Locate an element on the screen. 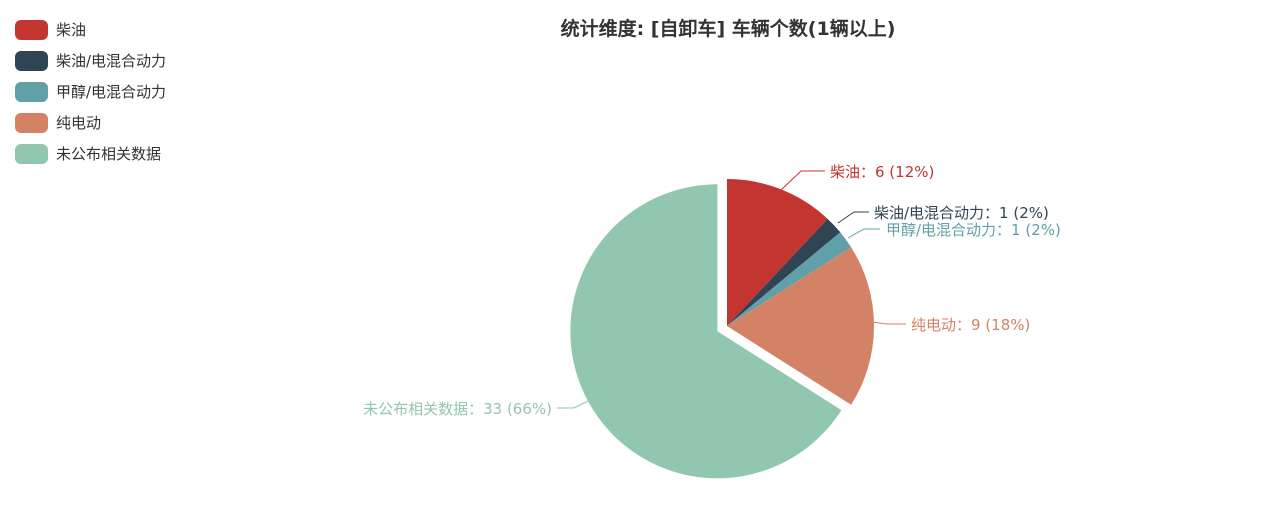 This screenshot has width=1267, height=529. legend-label: 柴油/电混合动力 is located at coordinates (111, 61).